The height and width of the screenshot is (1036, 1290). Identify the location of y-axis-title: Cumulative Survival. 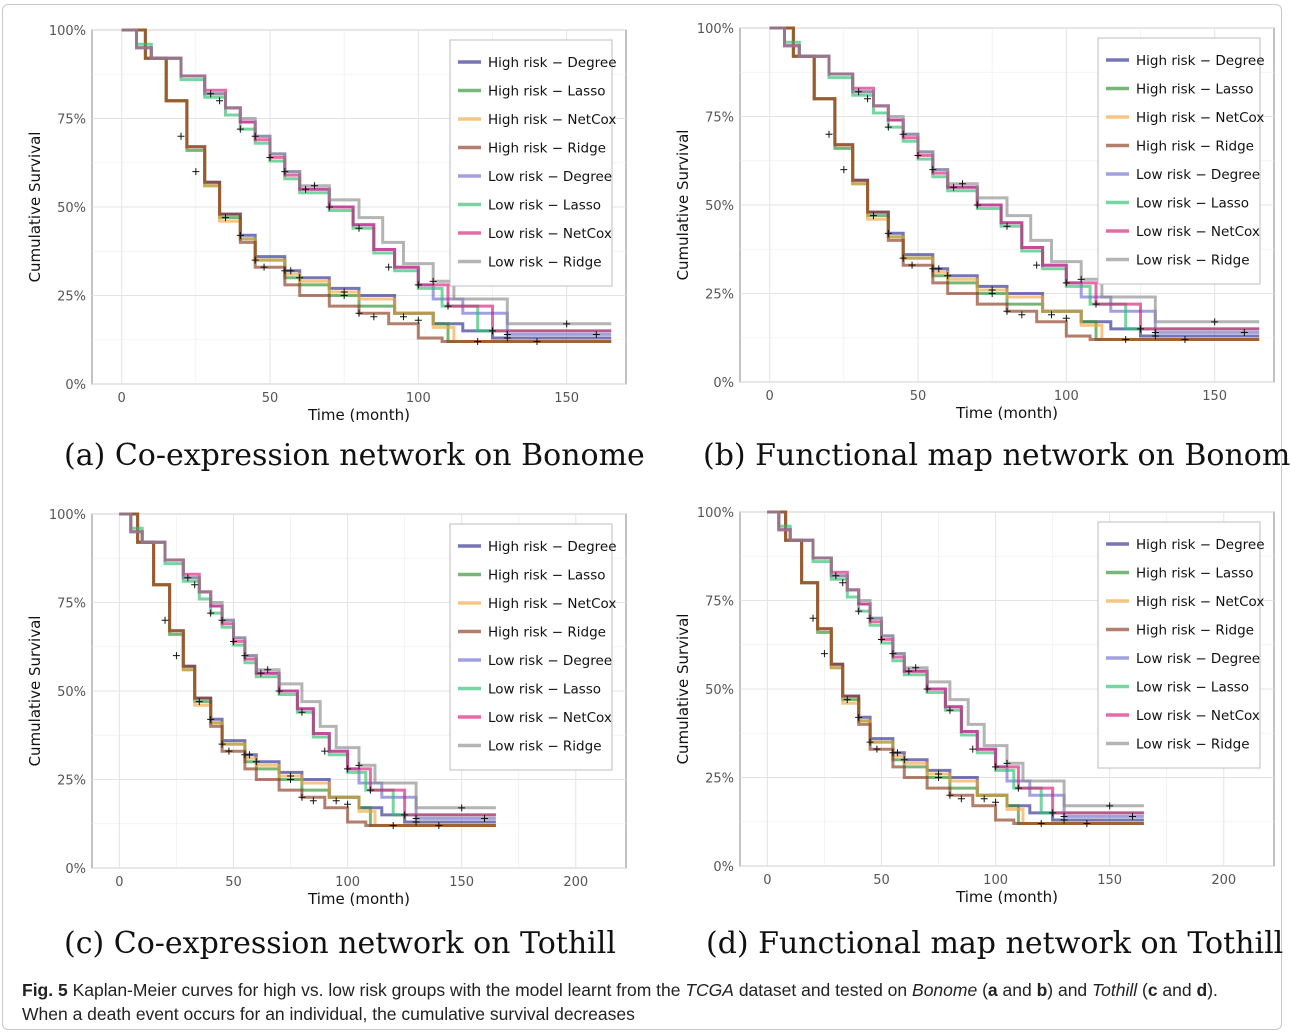
(35, 207).